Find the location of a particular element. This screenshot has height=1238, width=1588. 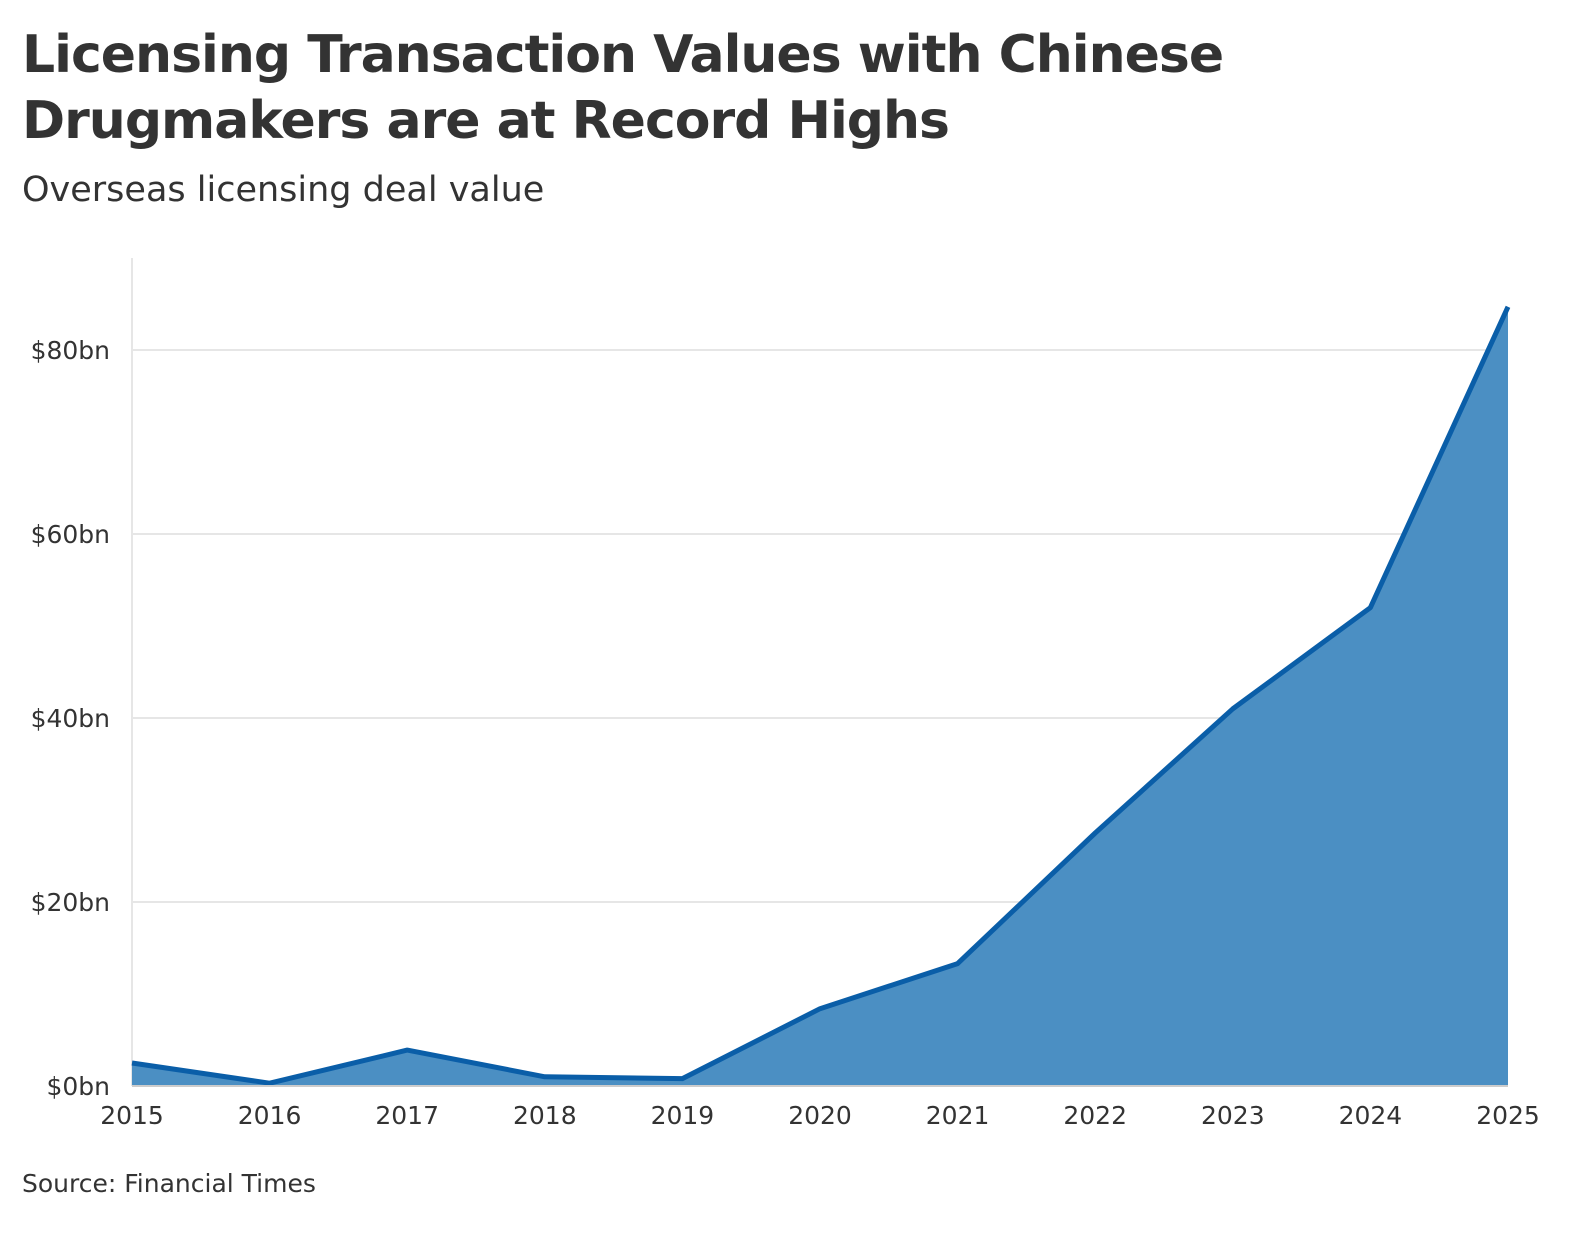

y-tick-label: $40bn is located at coordinates (70, 718).